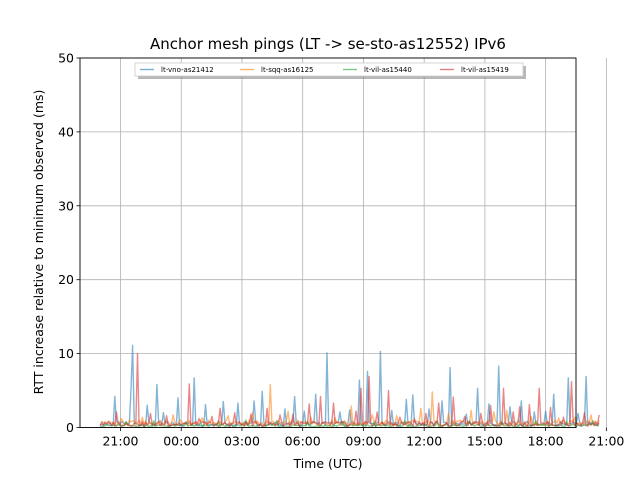 This screenshot has height=480, width=640. What do you see at coordinates (287, 70) in the screenshot?
I see `legend-label: lt-sqq-as16125` at bounding box center [287, 70].